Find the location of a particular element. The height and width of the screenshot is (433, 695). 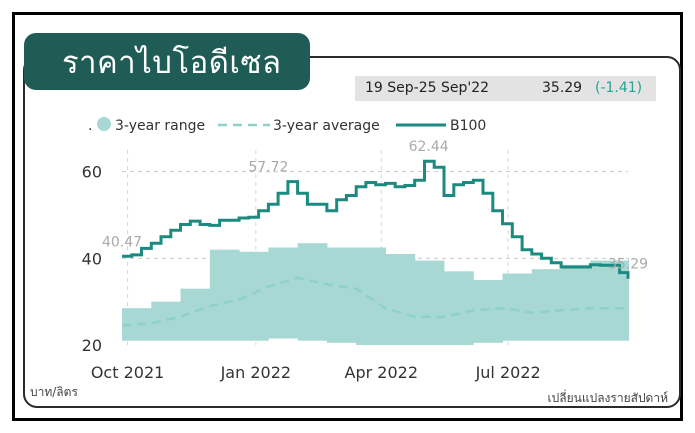

average-line is located at coordinates (374, 301).